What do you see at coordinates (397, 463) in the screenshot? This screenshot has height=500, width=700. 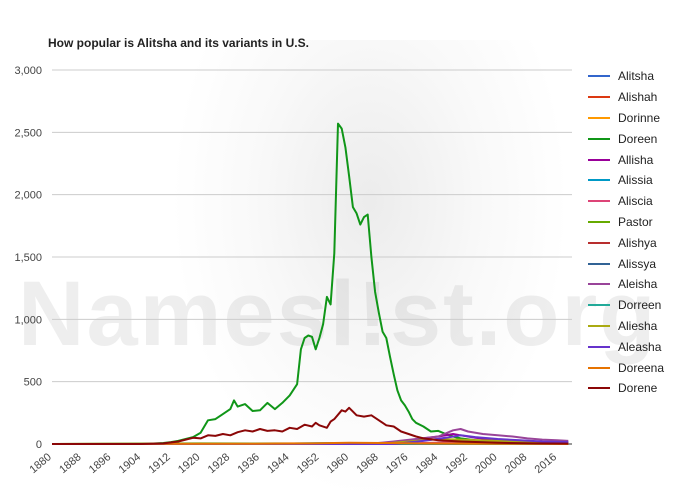 I see `x-tick-label: 1976` at bounding box center [397, 463].